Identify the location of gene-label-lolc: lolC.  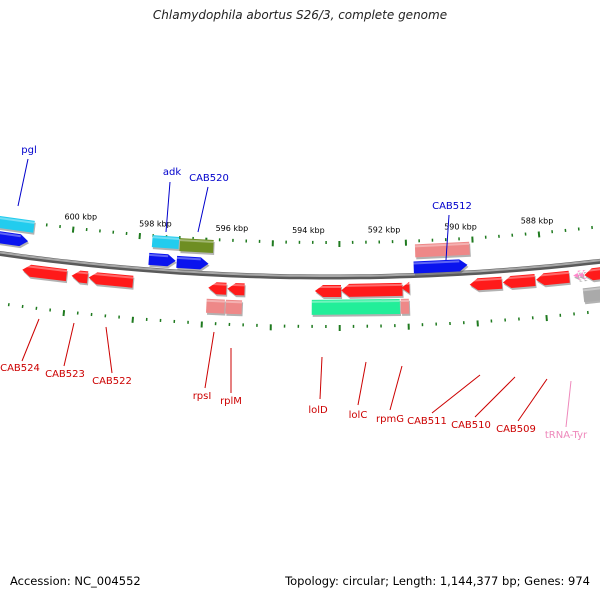
(358, 415).